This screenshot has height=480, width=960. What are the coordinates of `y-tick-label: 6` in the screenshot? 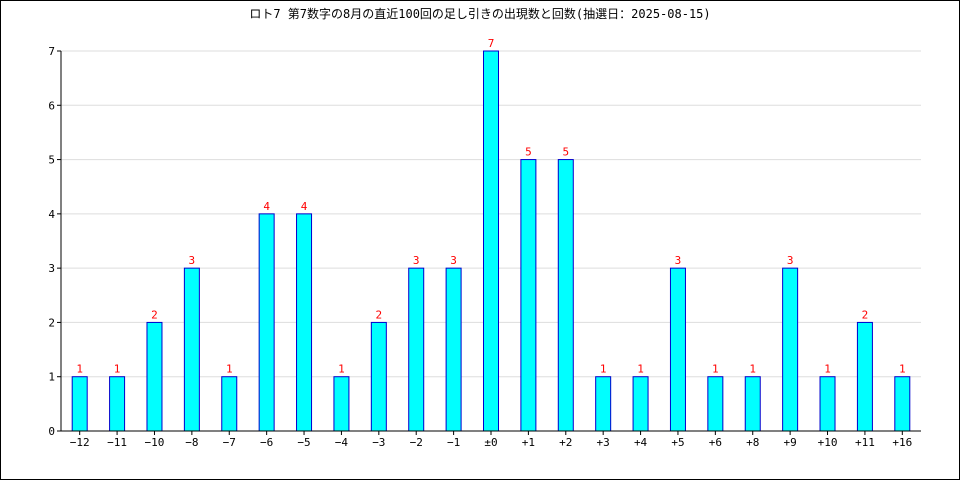 It's located at (51, 105).